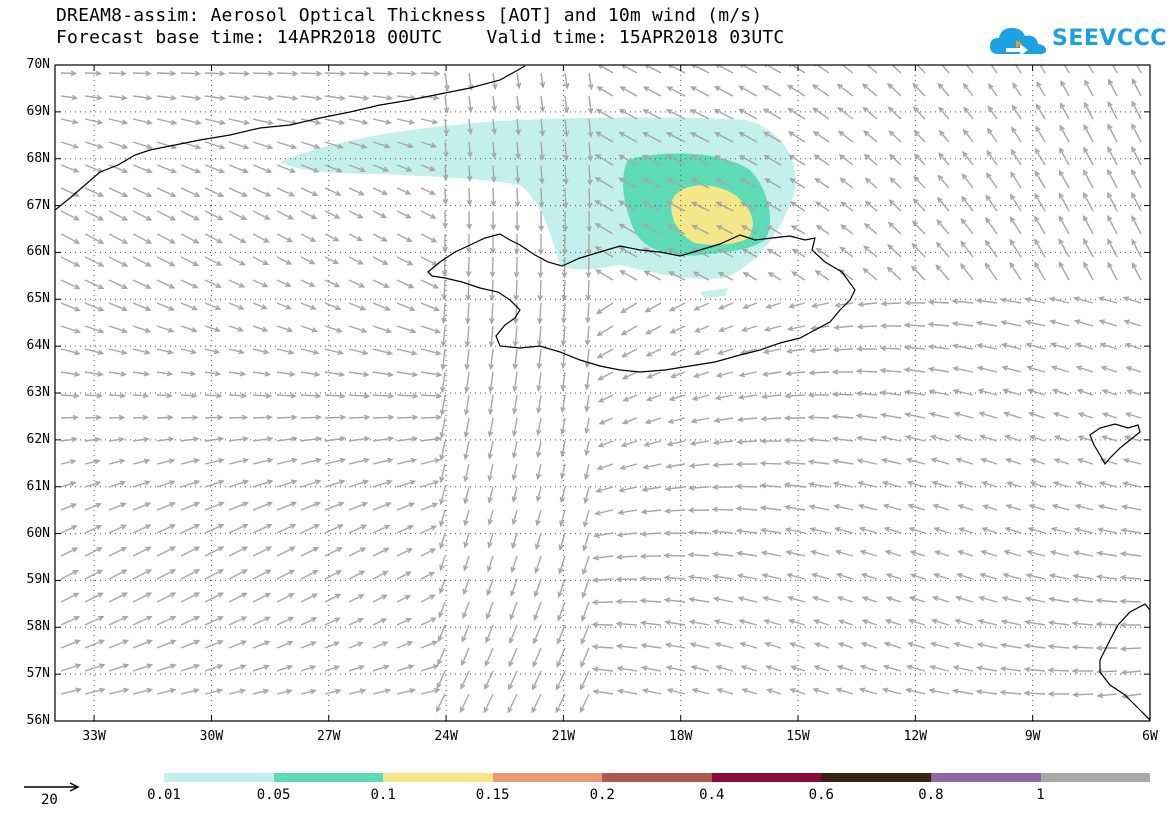  What do you see at coordinates (657, 777) in the screenshot?
I see `color-legend` at bounding box center [657, 777].